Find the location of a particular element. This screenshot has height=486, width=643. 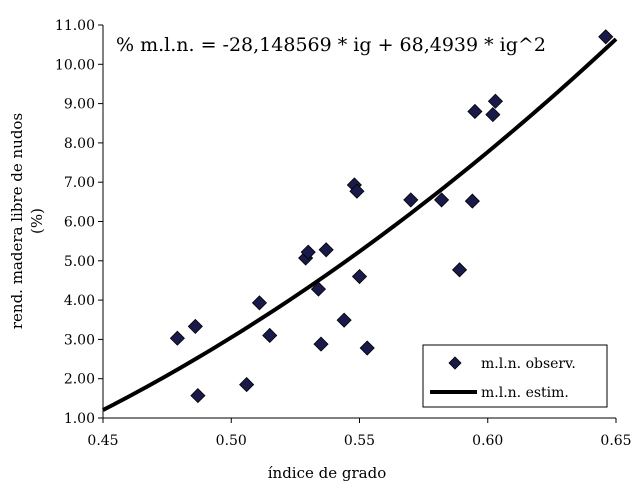

legend-label-observed: m.l.n. observ. is located at coordinates (528, 364).